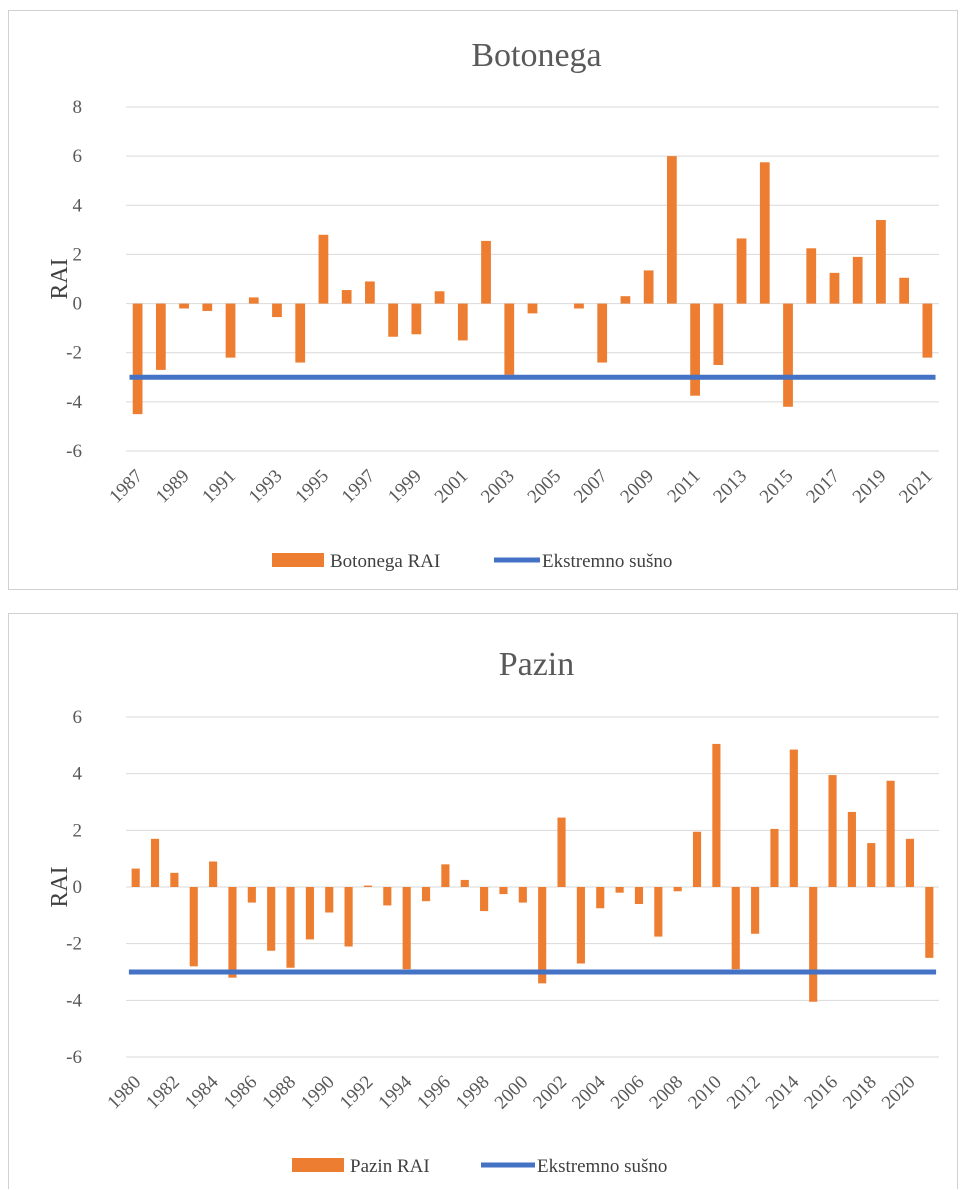 Image resolution: width=960 pixels, height=1190 pixels. I want to click on bar-2010, so click(716, 815).